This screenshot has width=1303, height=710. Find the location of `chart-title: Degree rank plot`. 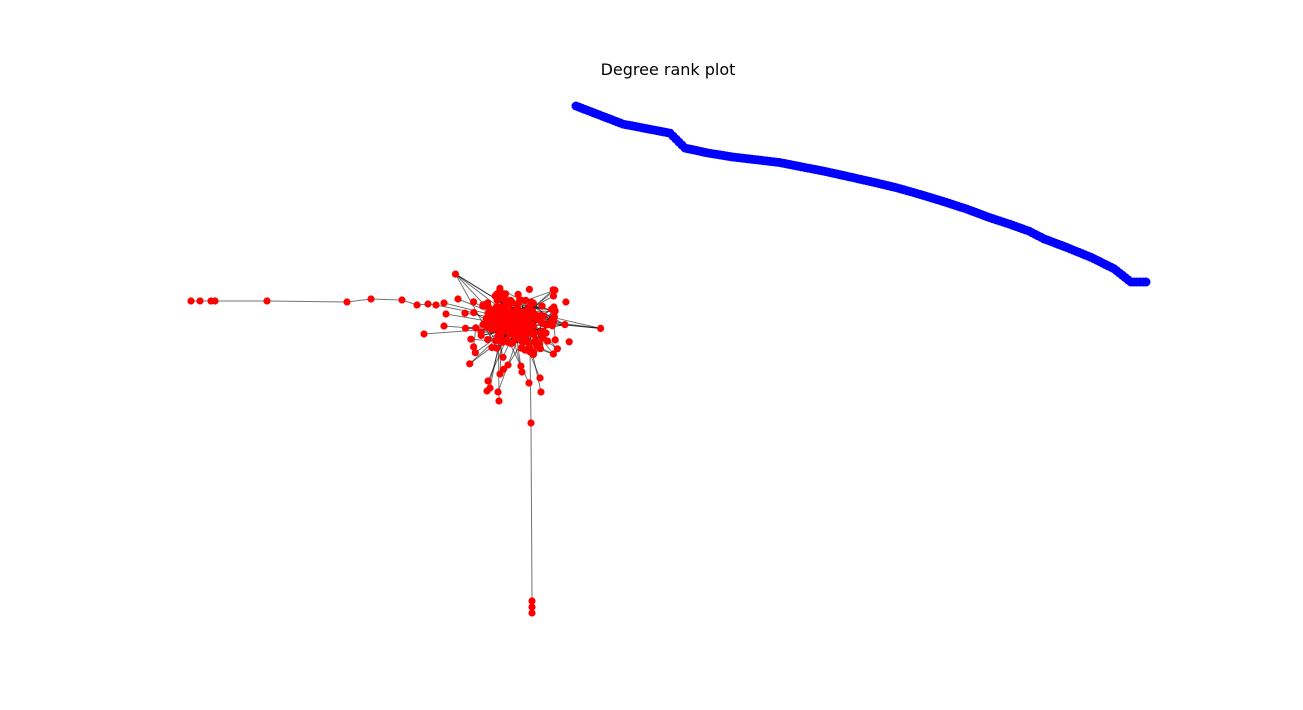

chart-title: Degree rank plot is located at coordinates (668, 69).